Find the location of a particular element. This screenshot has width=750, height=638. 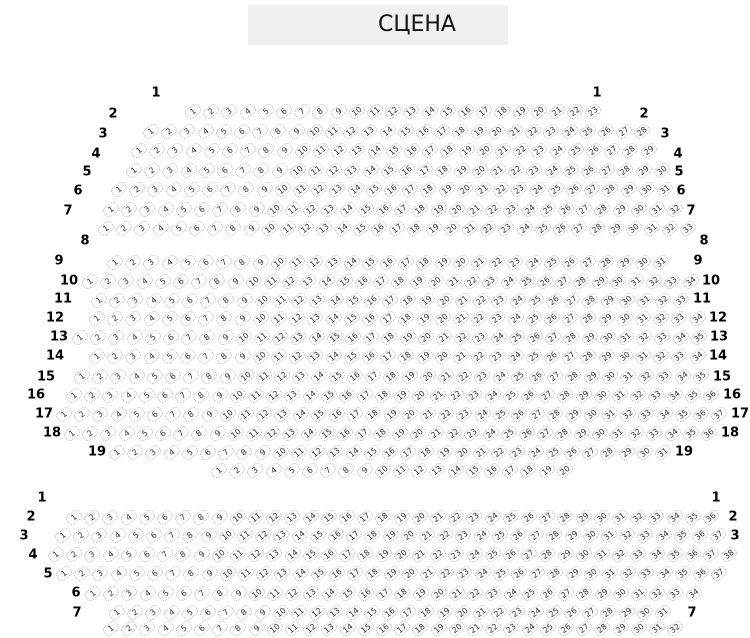

seat: 36 is located at coordinates (711, 395).